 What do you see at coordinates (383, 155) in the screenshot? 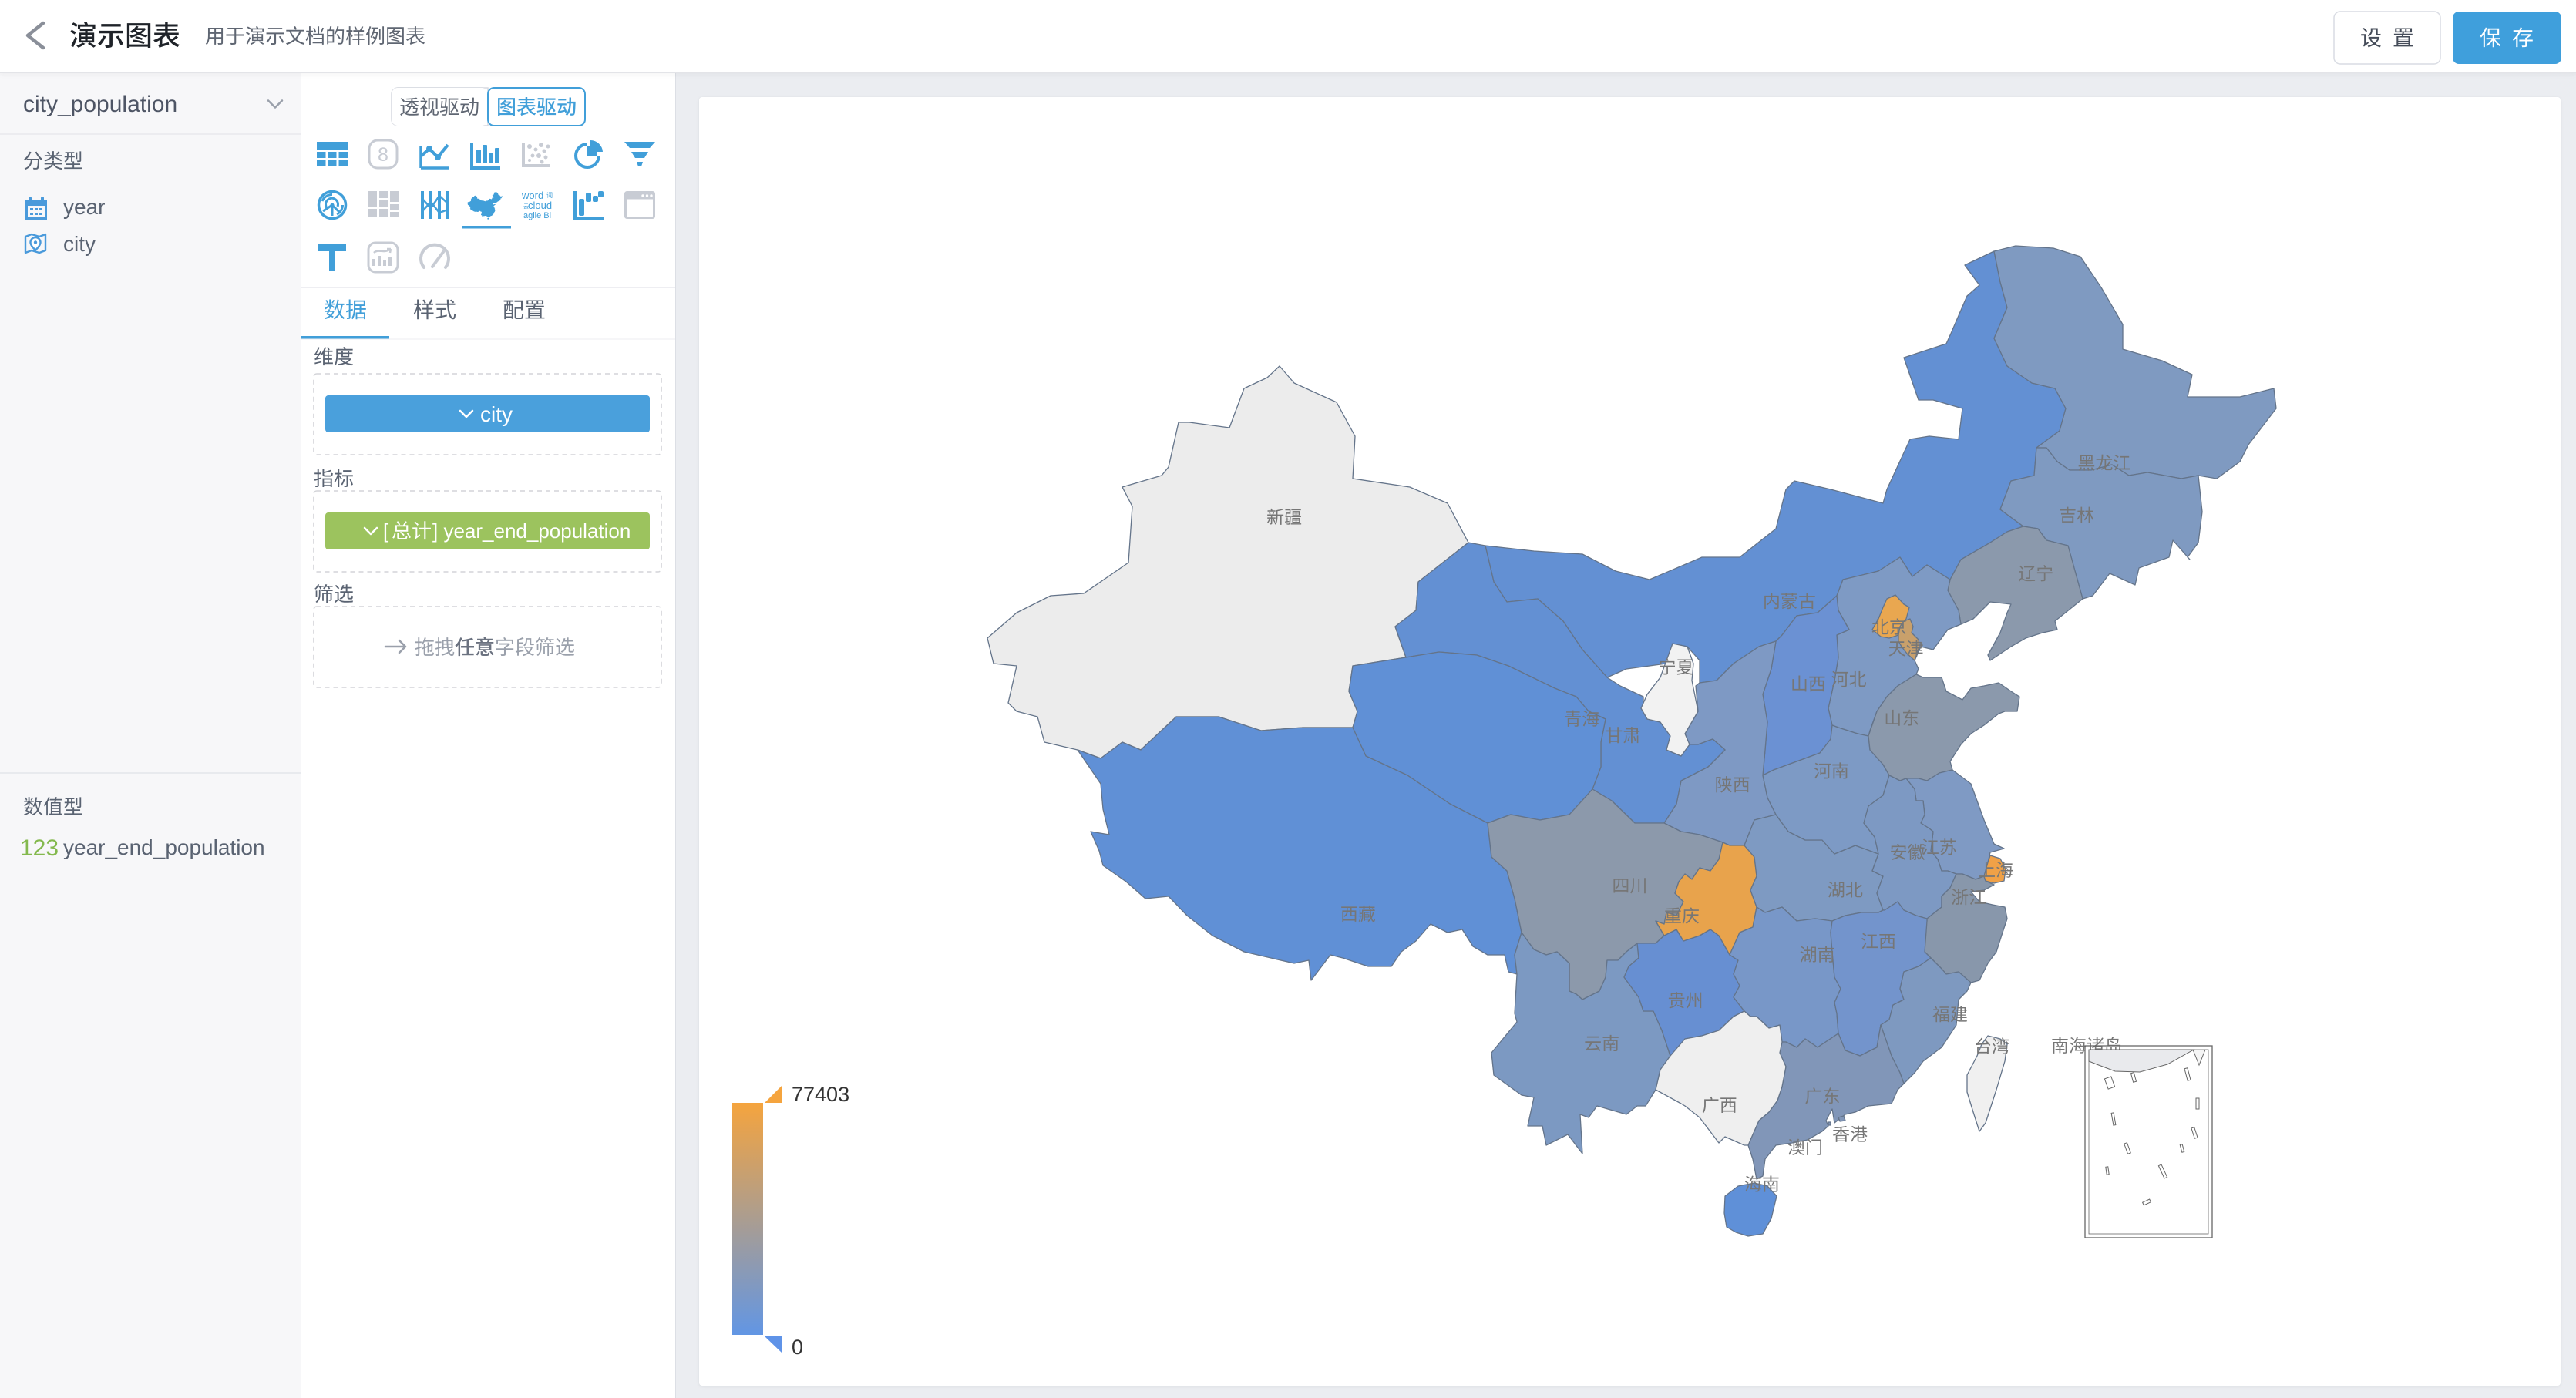
I see `svg-text: 8` at bounding box center [383, 155].